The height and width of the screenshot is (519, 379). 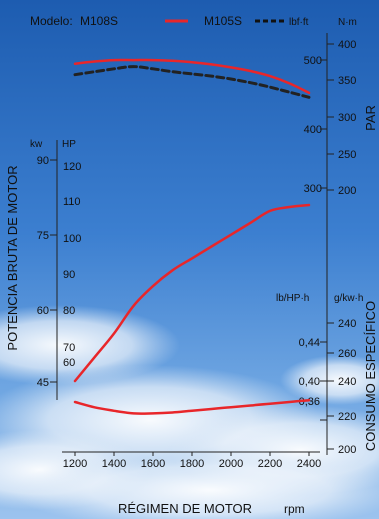 What do you see at coordinates (313, 189) in the screenshot?
I see `lbfft-tick-300: 300` at bounding box center [313, 189].